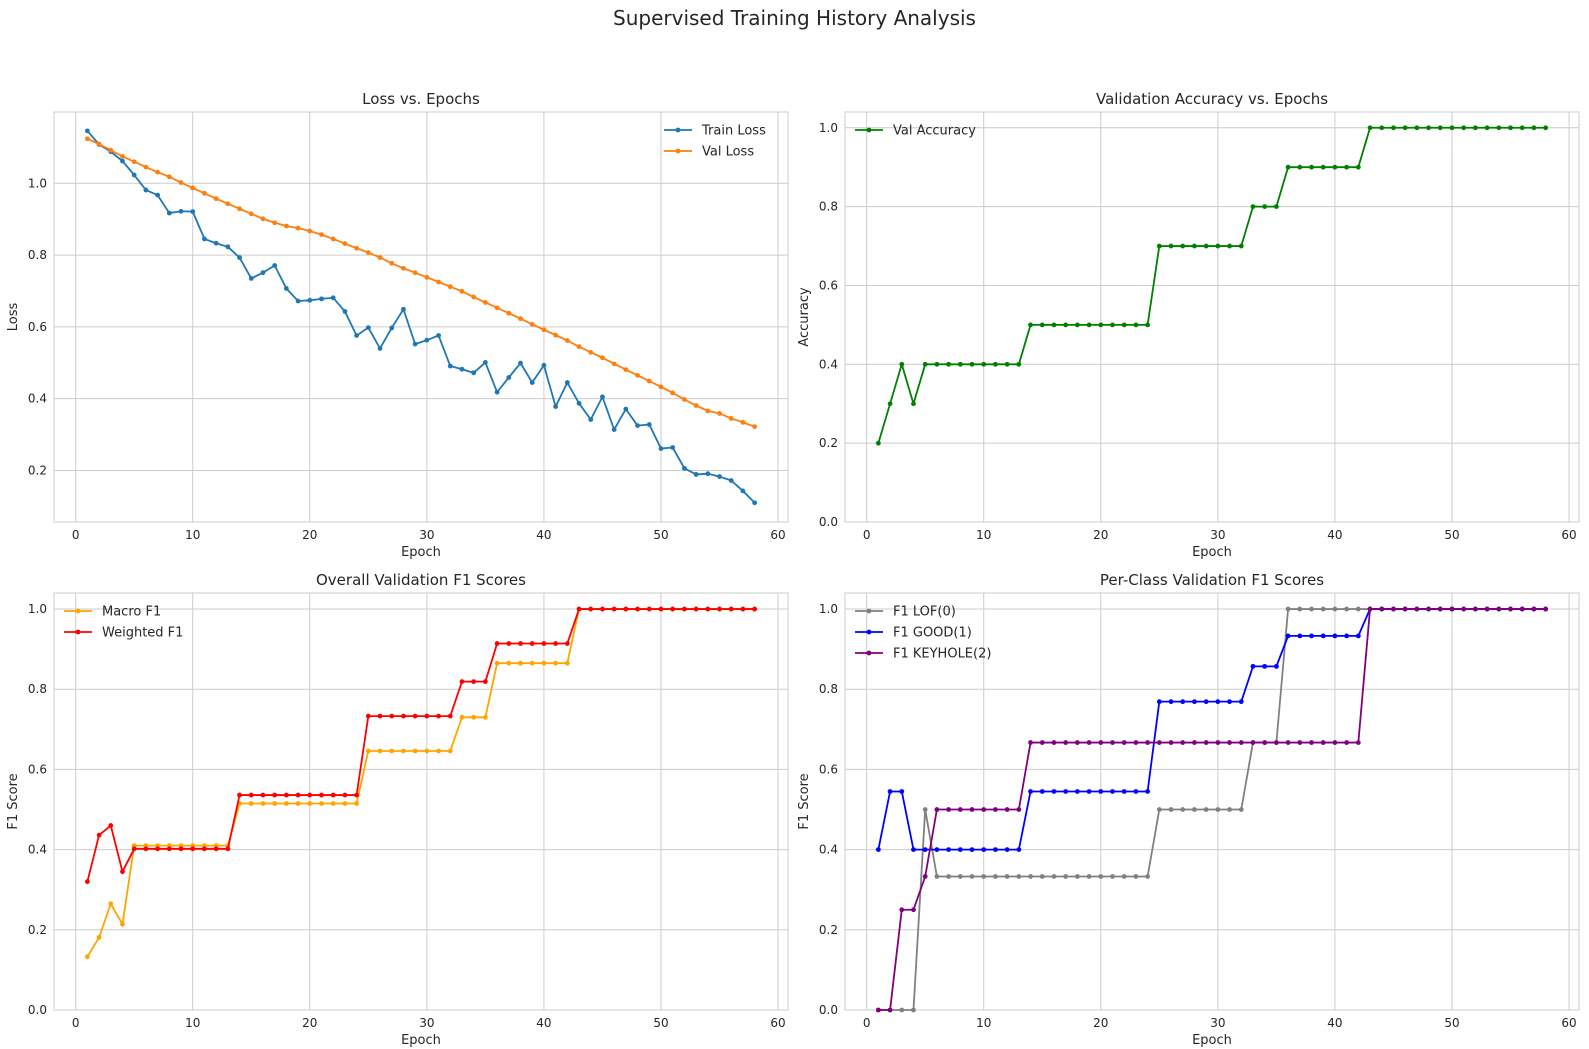 Image resolution: width=1589 pixels, height=1049 pixels. What do you see at coordinates (76, 1023) in the screenshot?
I see `x-tick-label: 0` at bounding box center [76, 1023].